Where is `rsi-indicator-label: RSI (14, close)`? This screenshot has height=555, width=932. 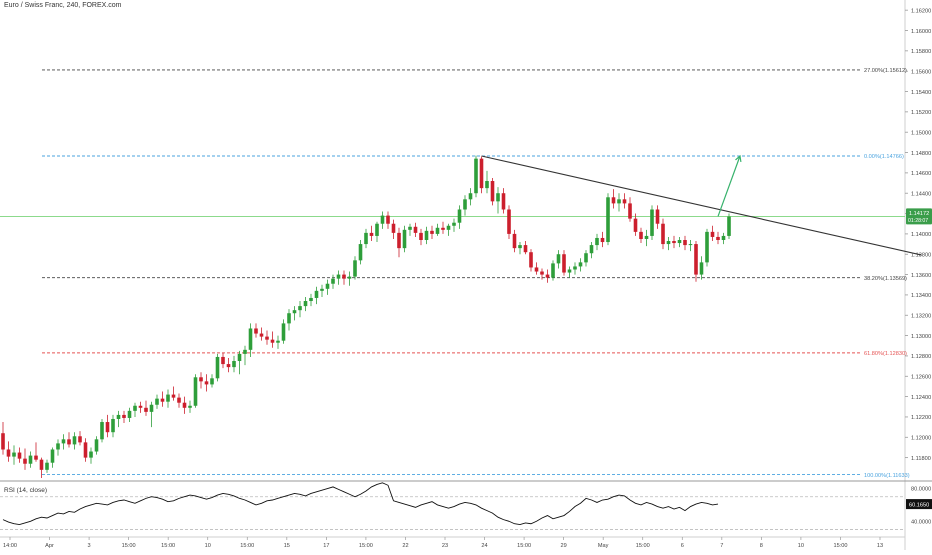 rsi-indicator-label: RSI (14, close) is located at coordinates (25, 490).